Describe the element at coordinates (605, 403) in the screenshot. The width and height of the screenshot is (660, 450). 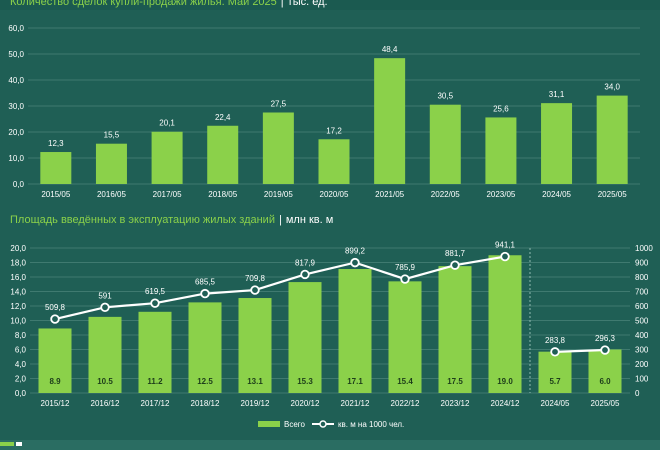
I see `chart2-xtick-label: 2025/05` at that location.